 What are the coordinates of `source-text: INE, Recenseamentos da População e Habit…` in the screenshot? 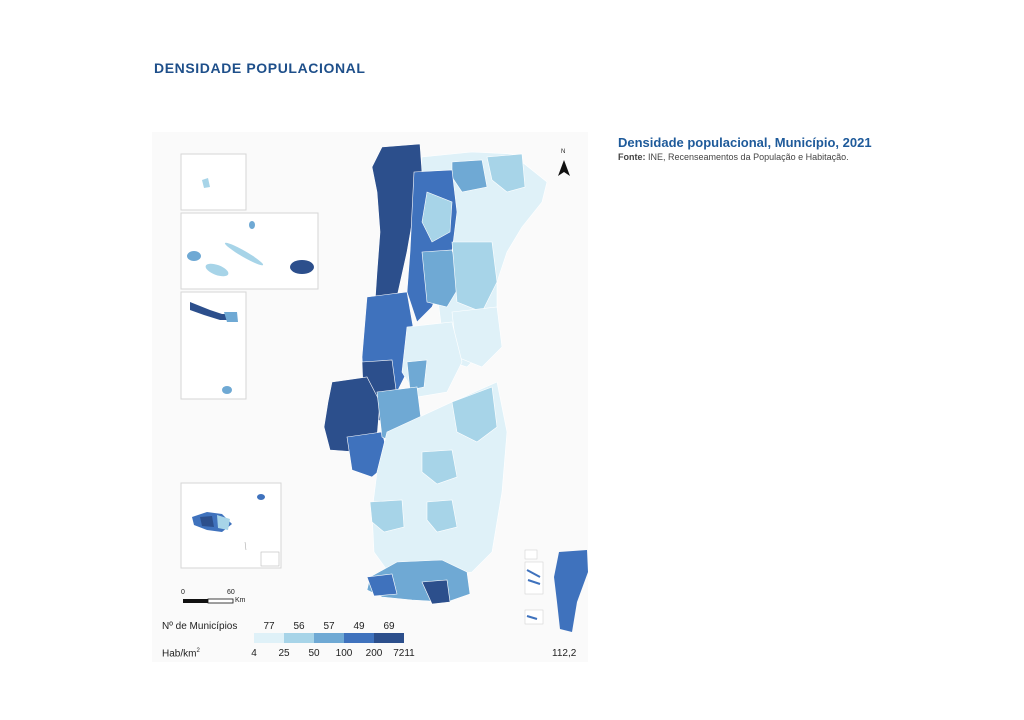 It's located at (748, 157).